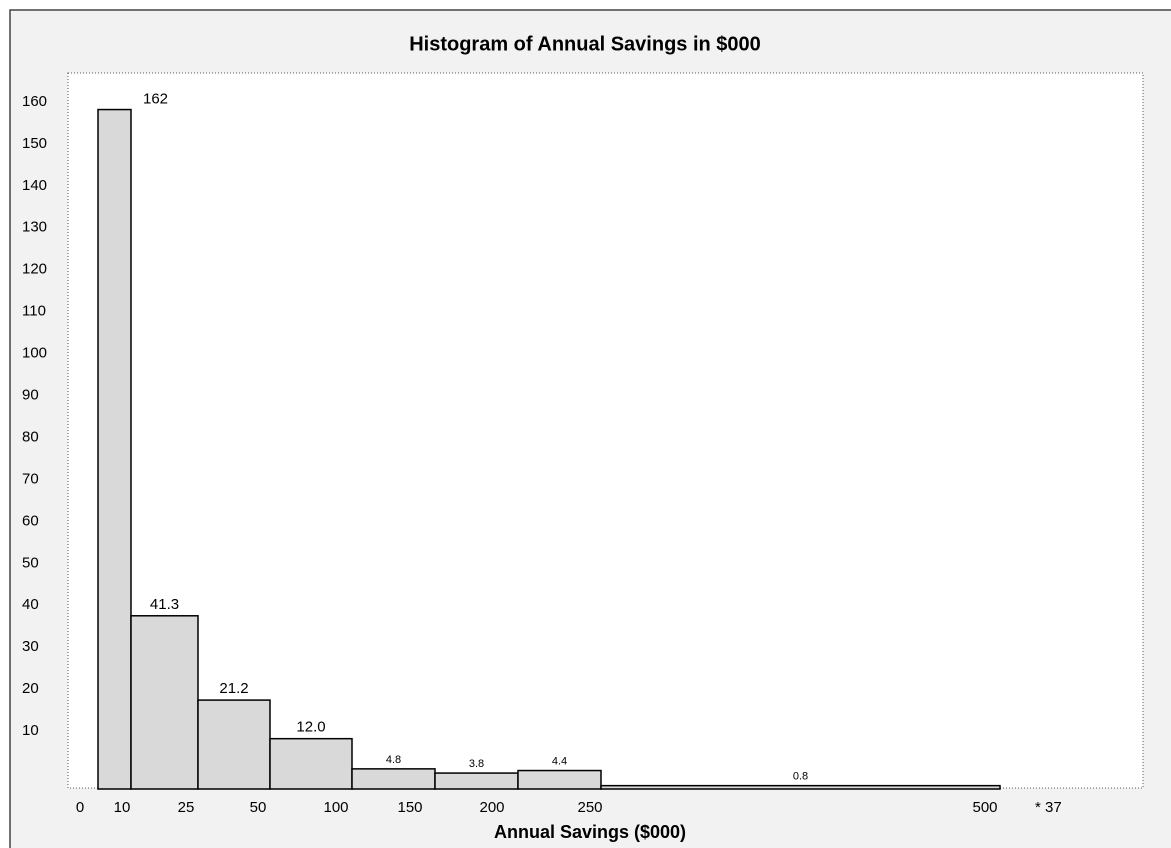 The height and width of the screenshot is (848, 1171). I want to click on y-tick-label: 70, so click(30, 478).